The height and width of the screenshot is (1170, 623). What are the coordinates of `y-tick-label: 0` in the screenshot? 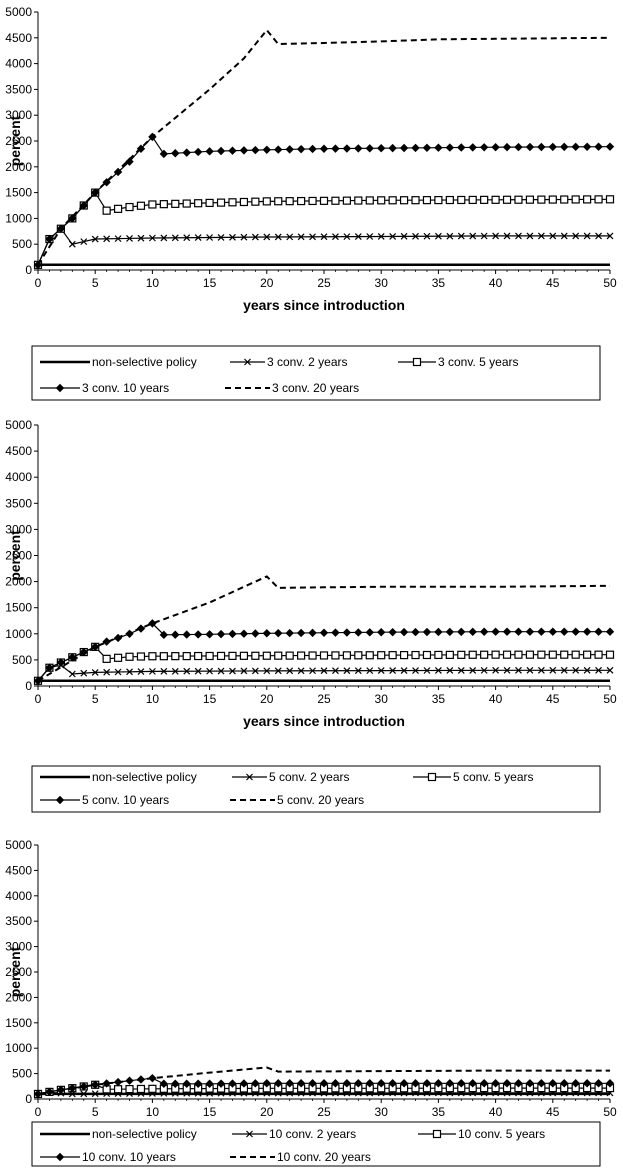 It's located at (28, 1099).